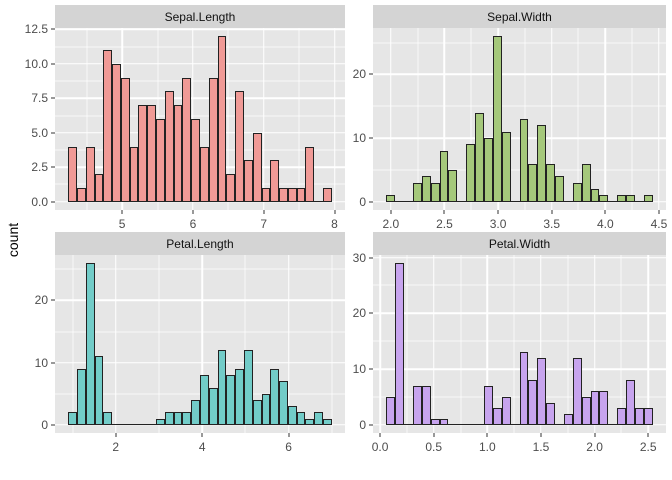 The height and width of the screenshot is (480, 672). I want to click on y-tick-label: 2.5, so click(39, 167).